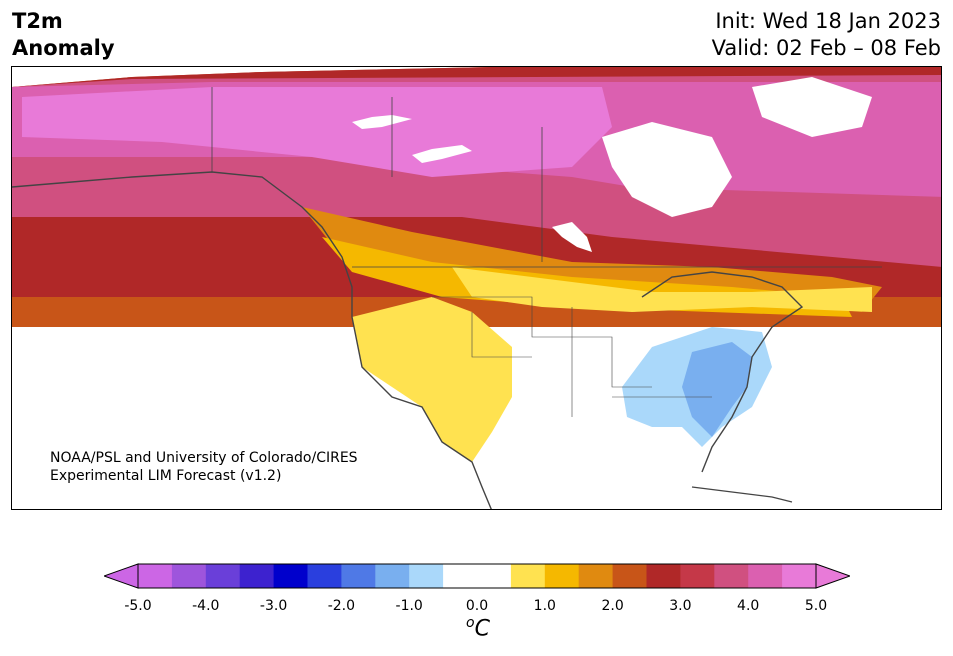  I want to click on colorbar-outline, so click(477, 576).